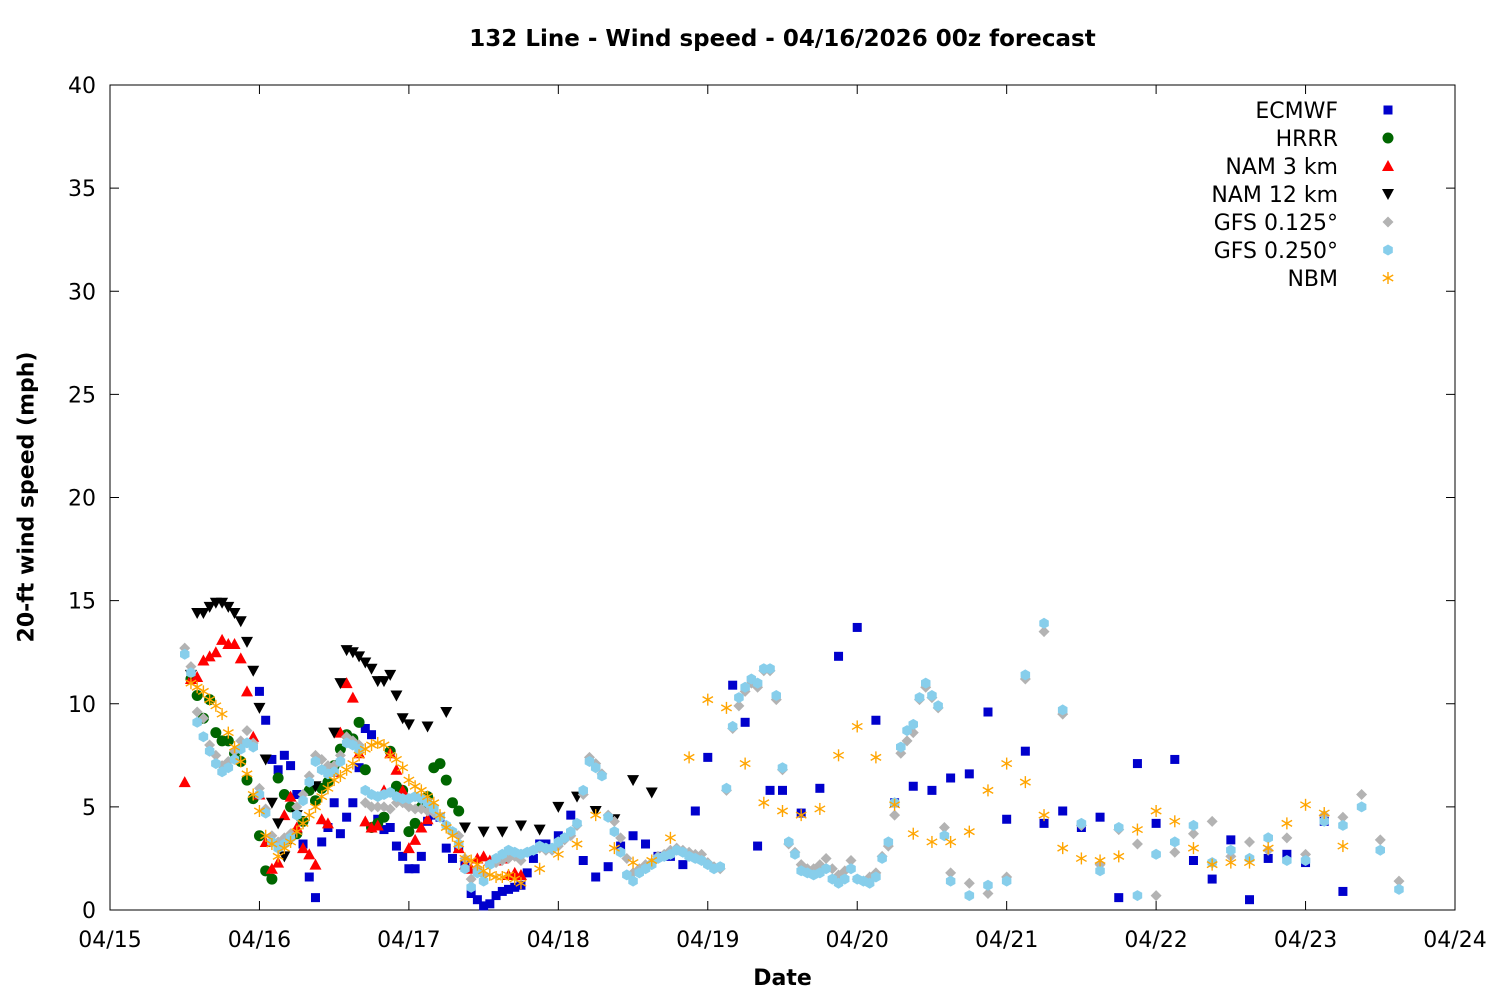 This screenshot has width=1500, height=1000. I want to click on legend-label: HRRR, so click(1307, 139).